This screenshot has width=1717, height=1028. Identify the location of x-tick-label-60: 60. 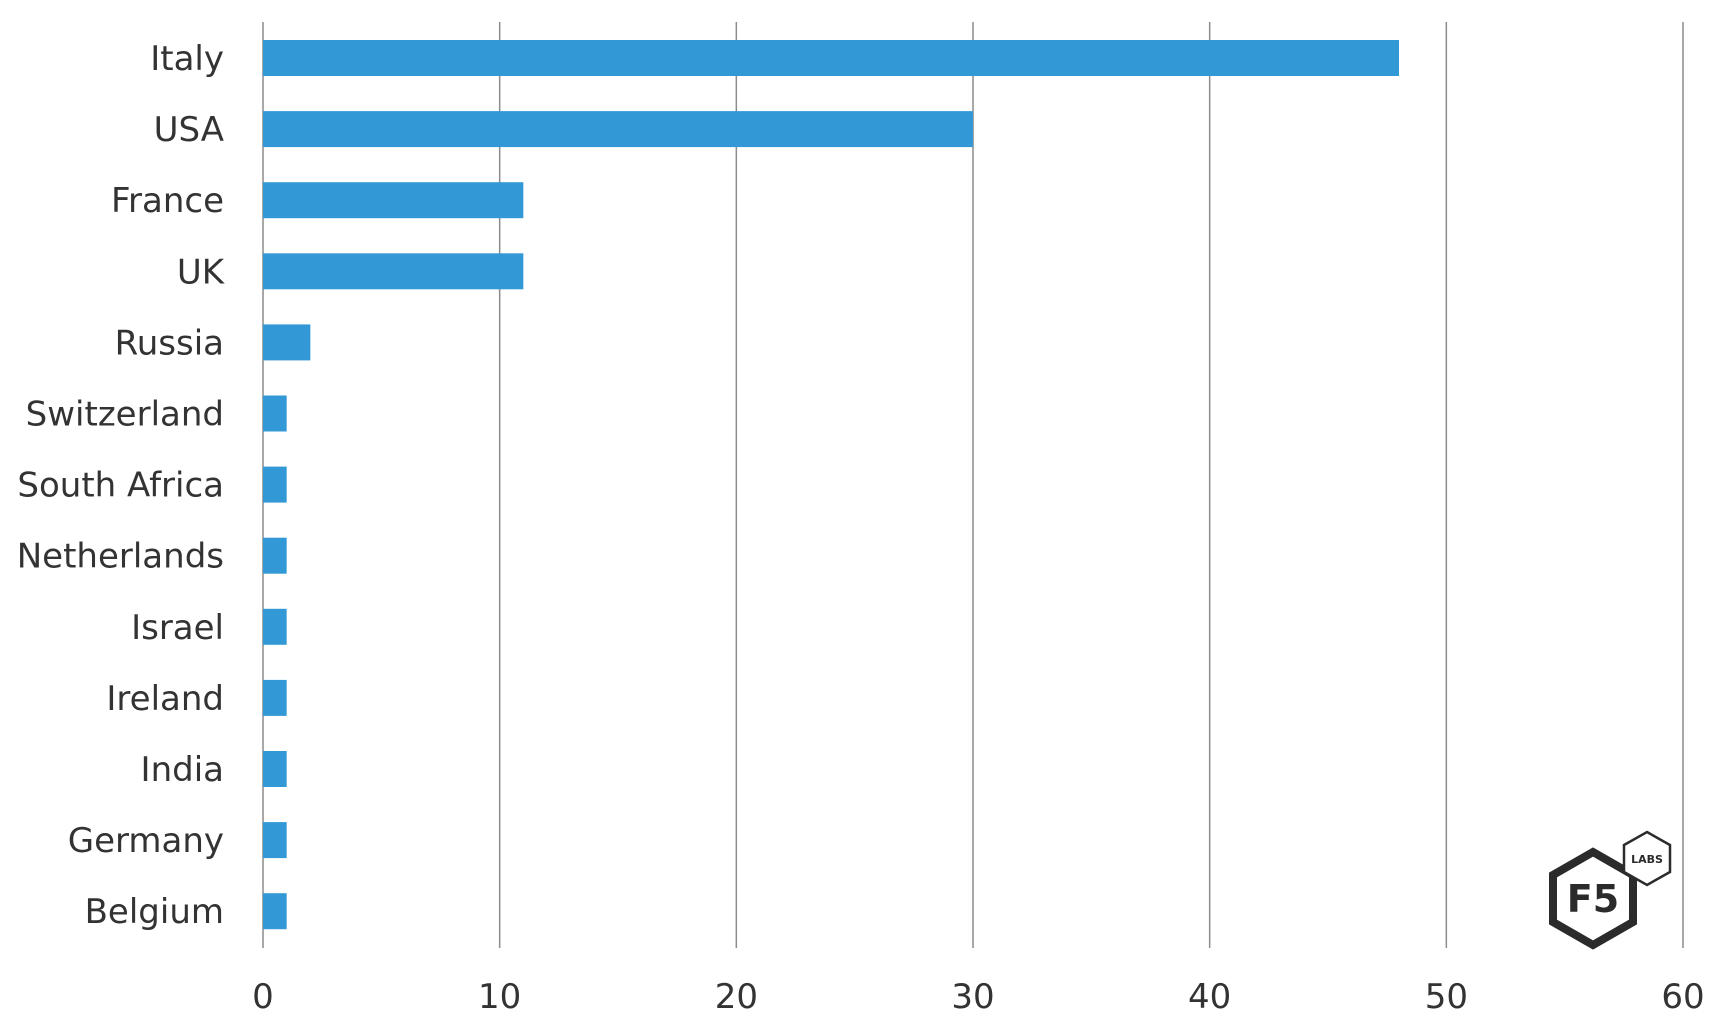
(1682, 997).